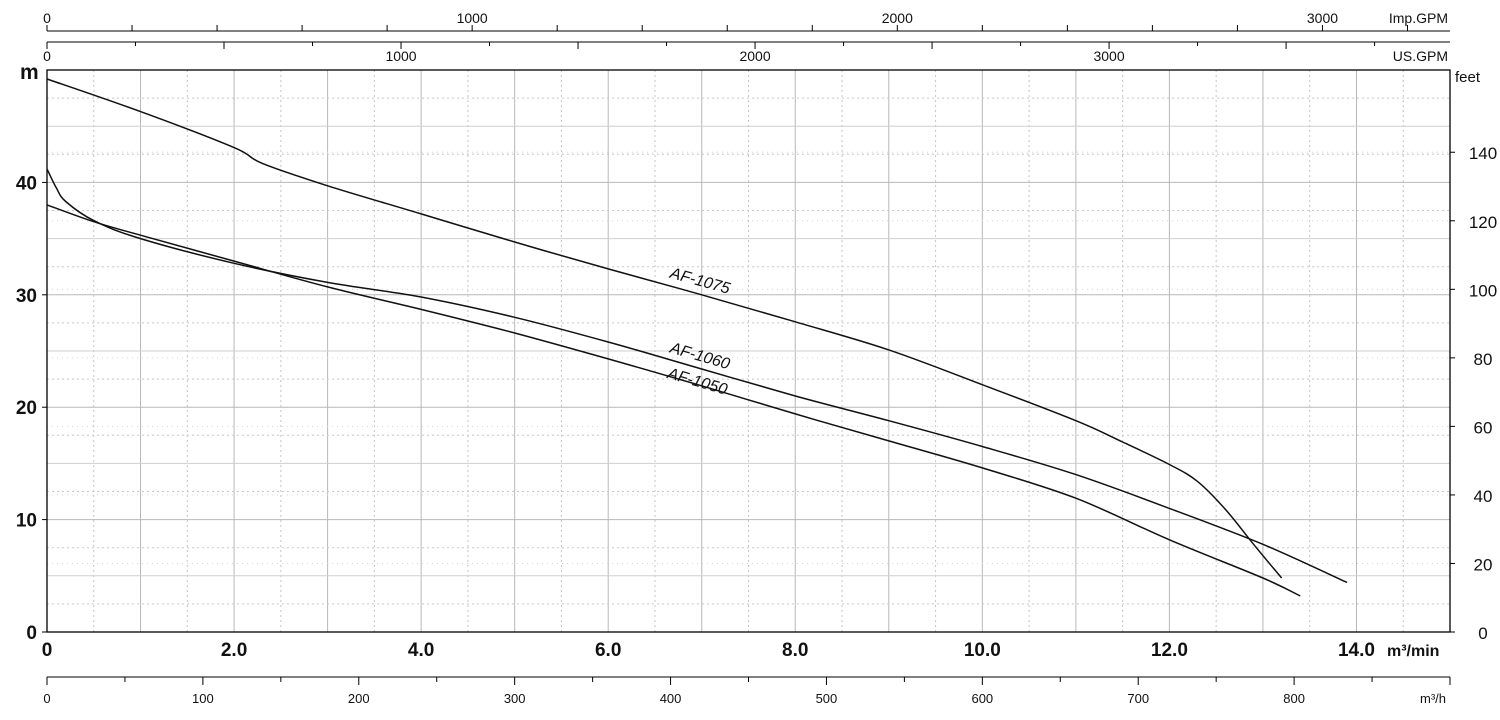  What do you see at coordinates (795, 650) in the screenshot?
I see `x-main-tick-label: 8.0` at bounding box center [795, 650].